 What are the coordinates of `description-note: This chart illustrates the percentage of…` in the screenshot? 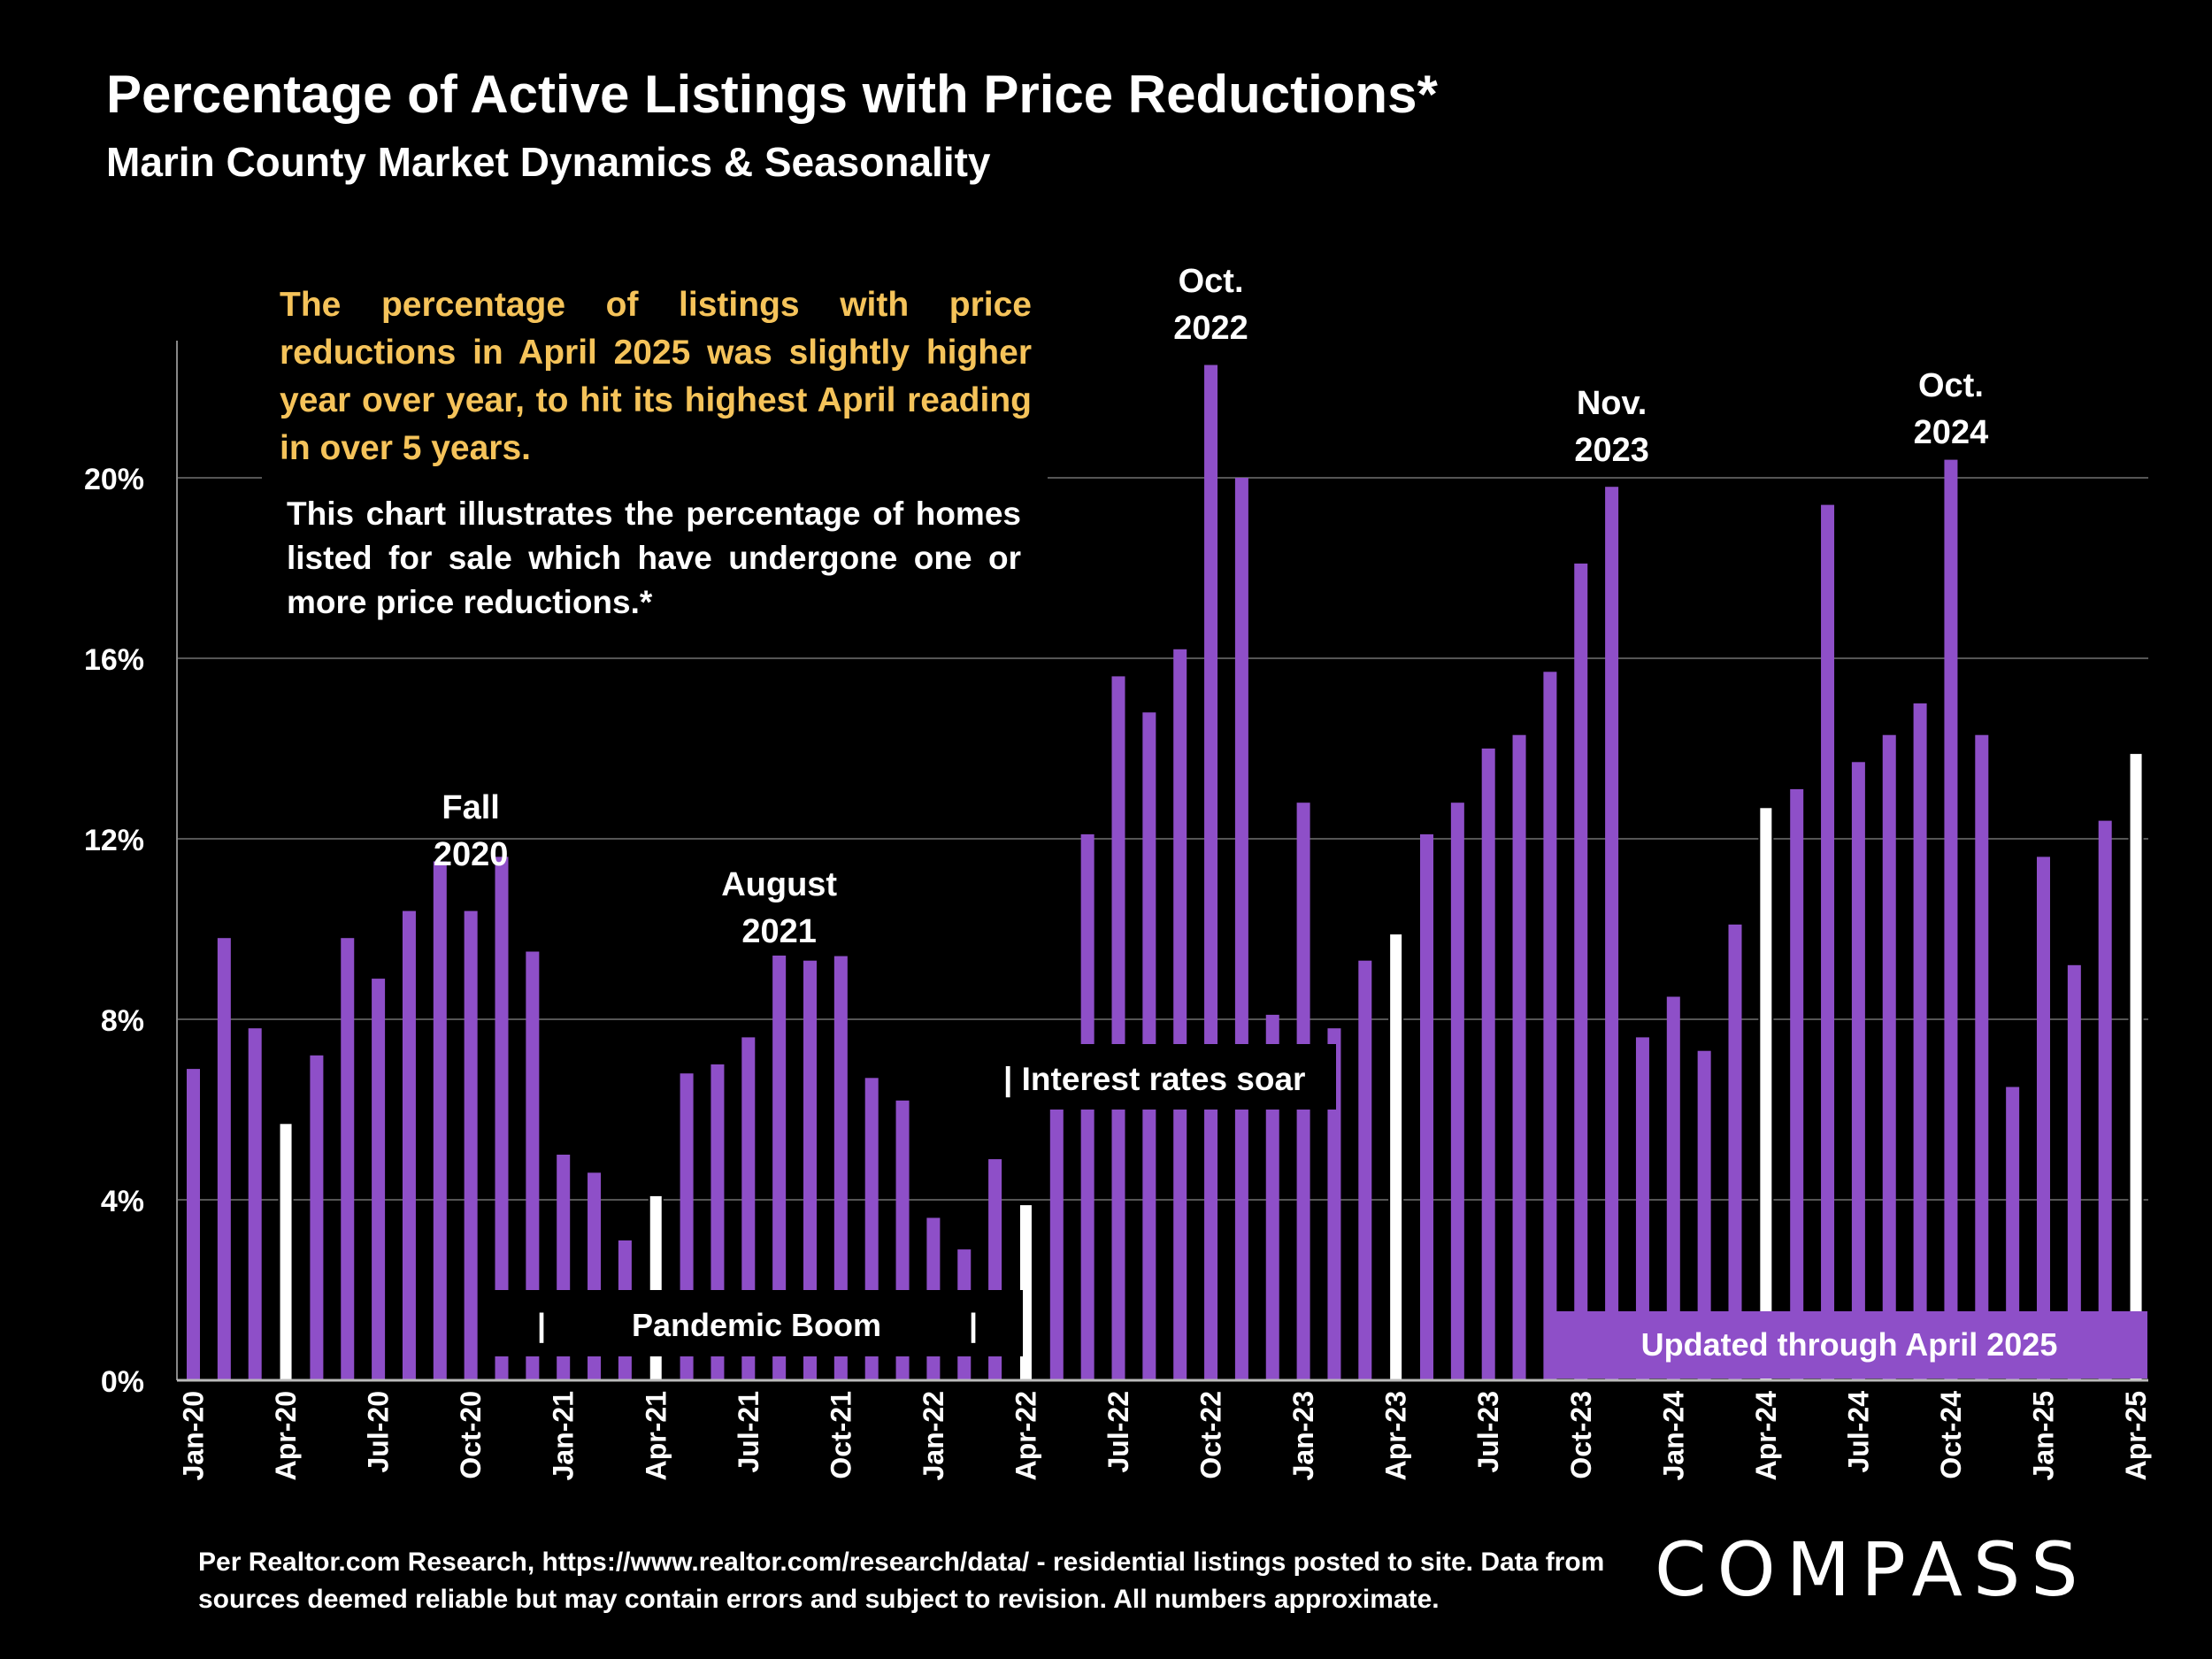 It's located at (651, 562).